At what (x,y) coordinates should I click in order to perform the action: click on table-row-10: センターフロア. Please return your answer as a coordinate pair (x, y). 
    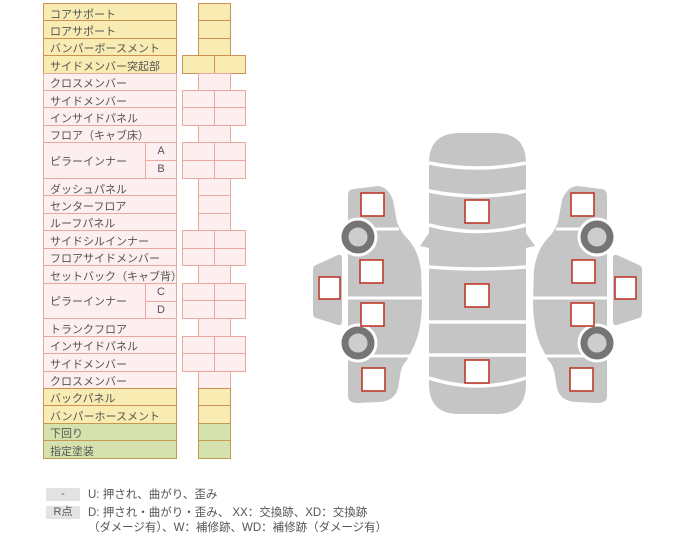
    Looking at the image, I should click on (144, 204).